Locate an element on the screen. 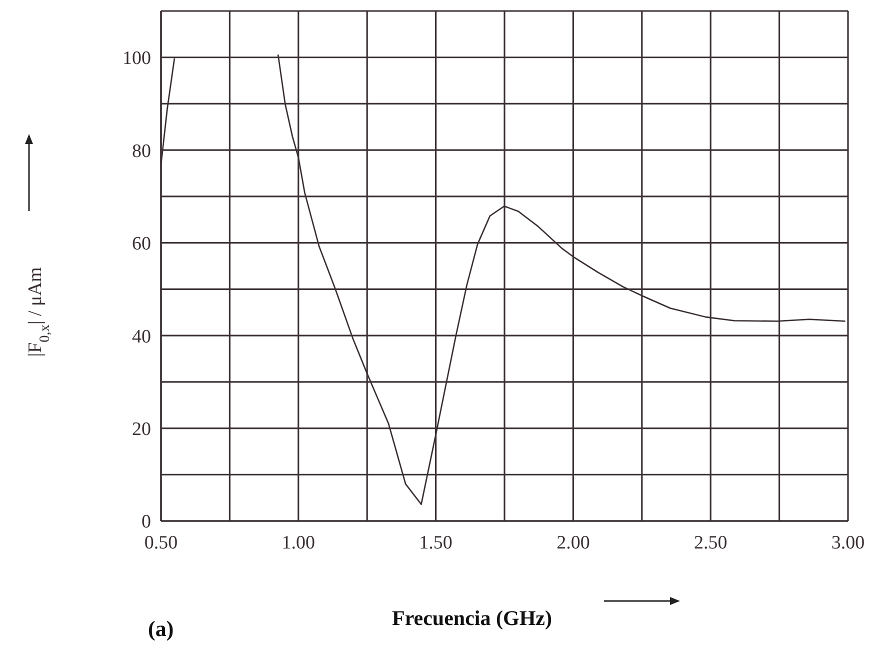 This screenshot has height=649, width=880. y-tick-label: 0 is located at coordinates (146, 522).